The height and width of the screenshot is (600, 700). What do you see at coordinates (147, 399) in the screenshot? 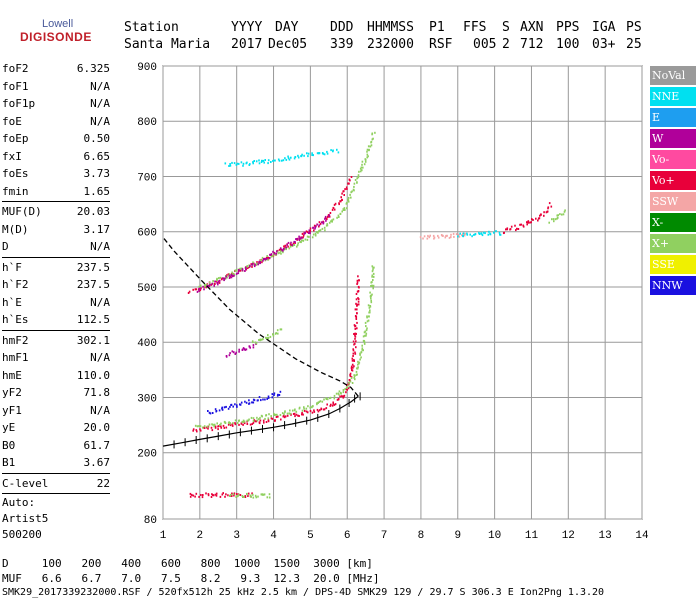
I see `y-tick-label: 300` at bounding box center [147, 399].